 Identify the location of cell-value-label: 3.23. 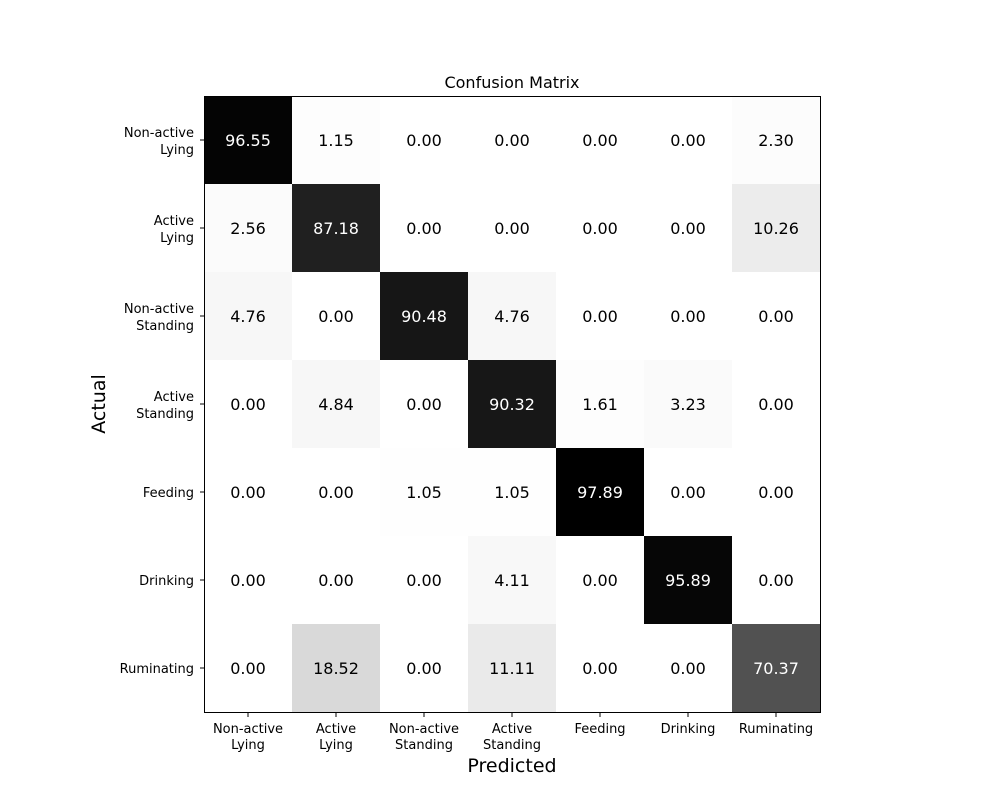
(688, 404).